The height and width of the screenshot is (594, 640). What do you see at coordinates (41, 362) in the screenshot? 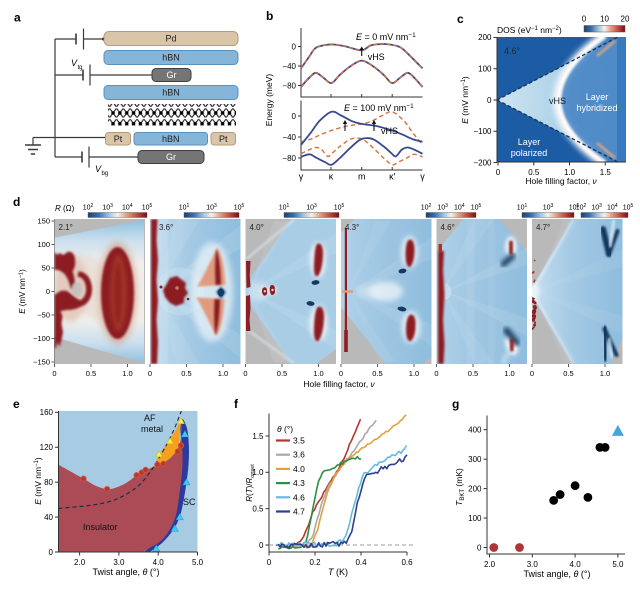
I see `svg-text: −150` at bounding box center [41, 362].